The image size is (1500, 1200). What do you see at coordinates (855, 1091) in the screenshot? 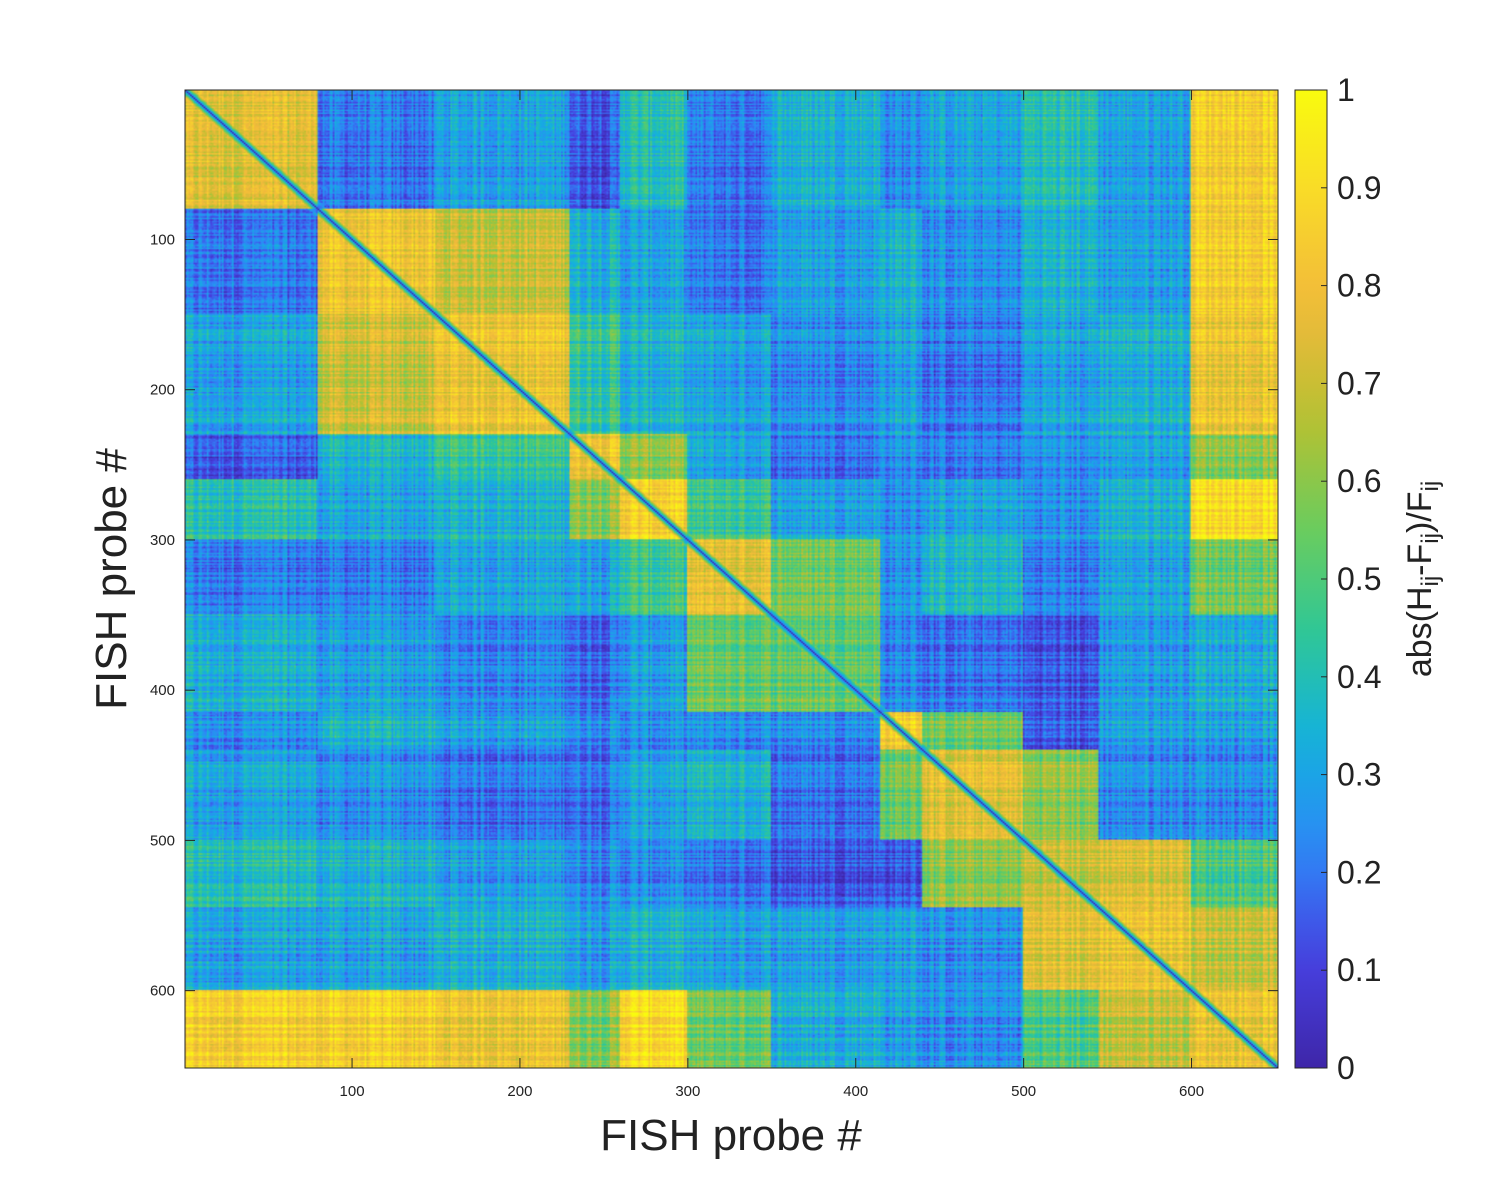
I see `x-tick-label: 400` at bounding box center [855, 1091].